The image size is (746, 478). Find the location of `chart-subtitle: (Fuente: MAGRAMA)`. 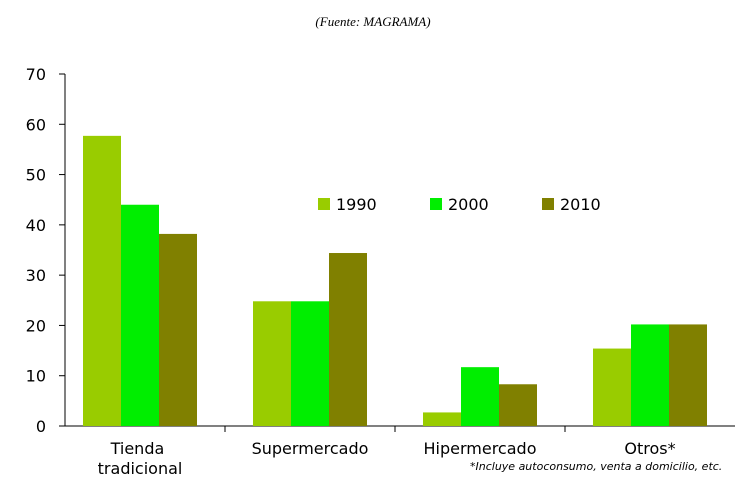

chart-subtitle: (Fuente: MAGRAMA) is located at coordinates (372, 21).